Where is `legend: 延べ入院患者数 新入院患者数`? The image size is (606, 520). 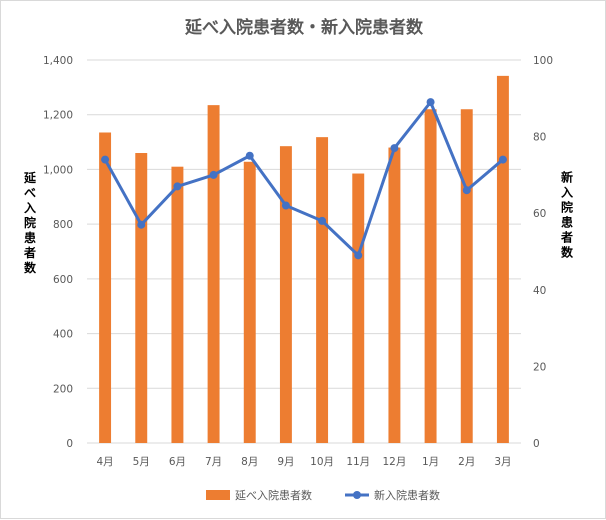
legend: 延べ入院患者数 新入院患者数 is located at coordinates (323, 495).